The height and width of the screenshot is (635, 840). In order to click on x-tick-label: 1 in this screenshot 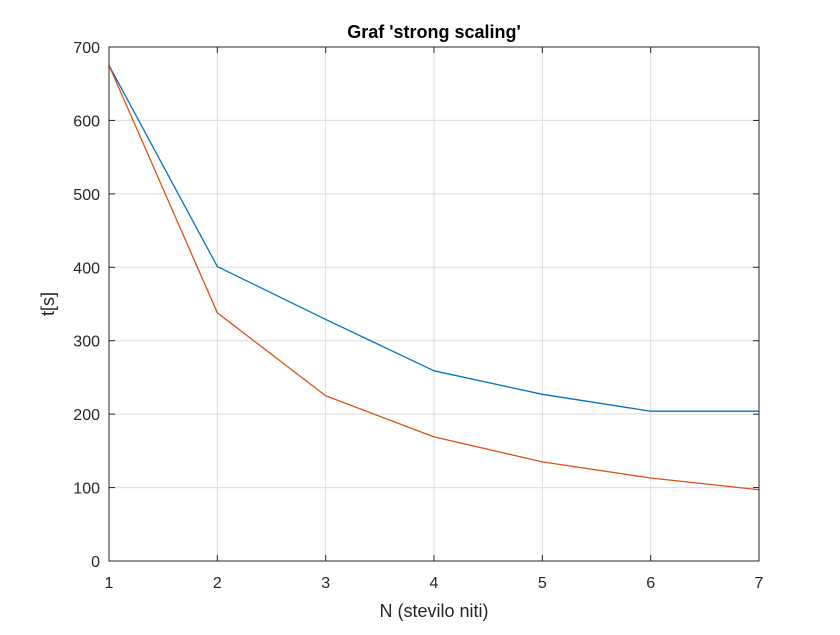, I will do `click(109, 583)`.